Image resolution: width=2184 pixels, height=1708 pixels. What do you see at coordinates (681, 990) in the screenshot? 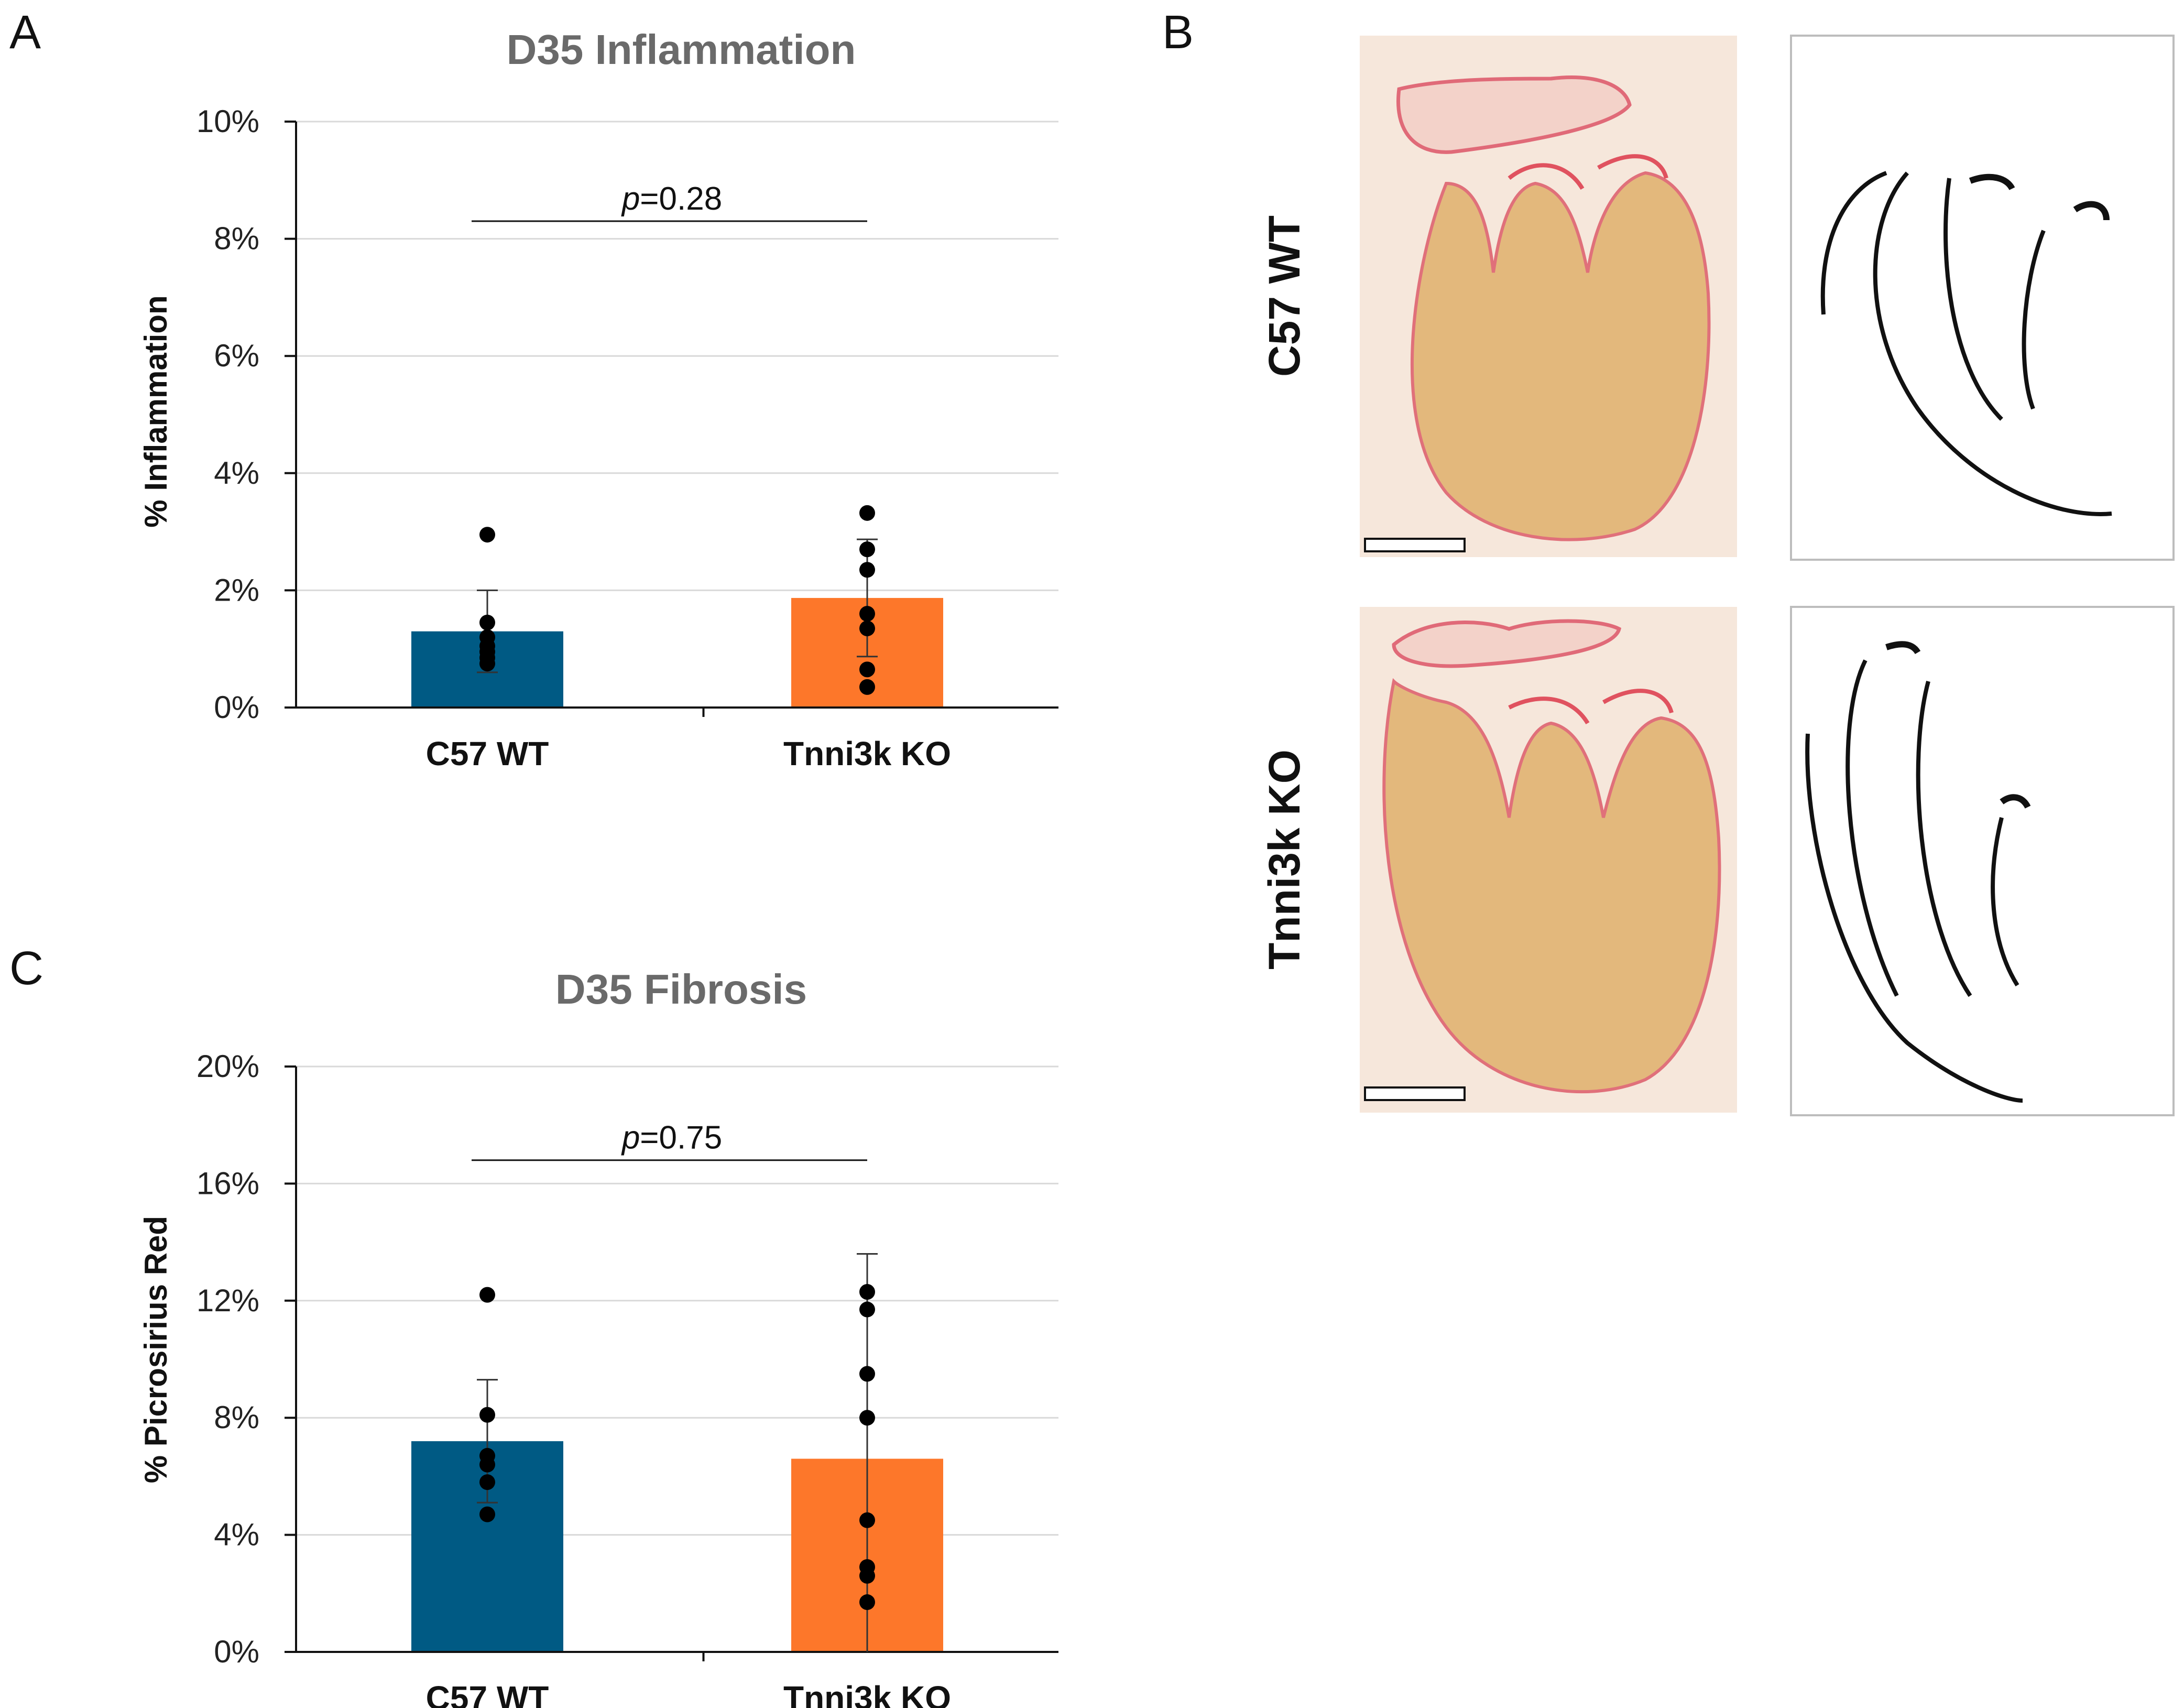
I see `chart-title: D35 Fibrosis` at bounding box center [681, 990].